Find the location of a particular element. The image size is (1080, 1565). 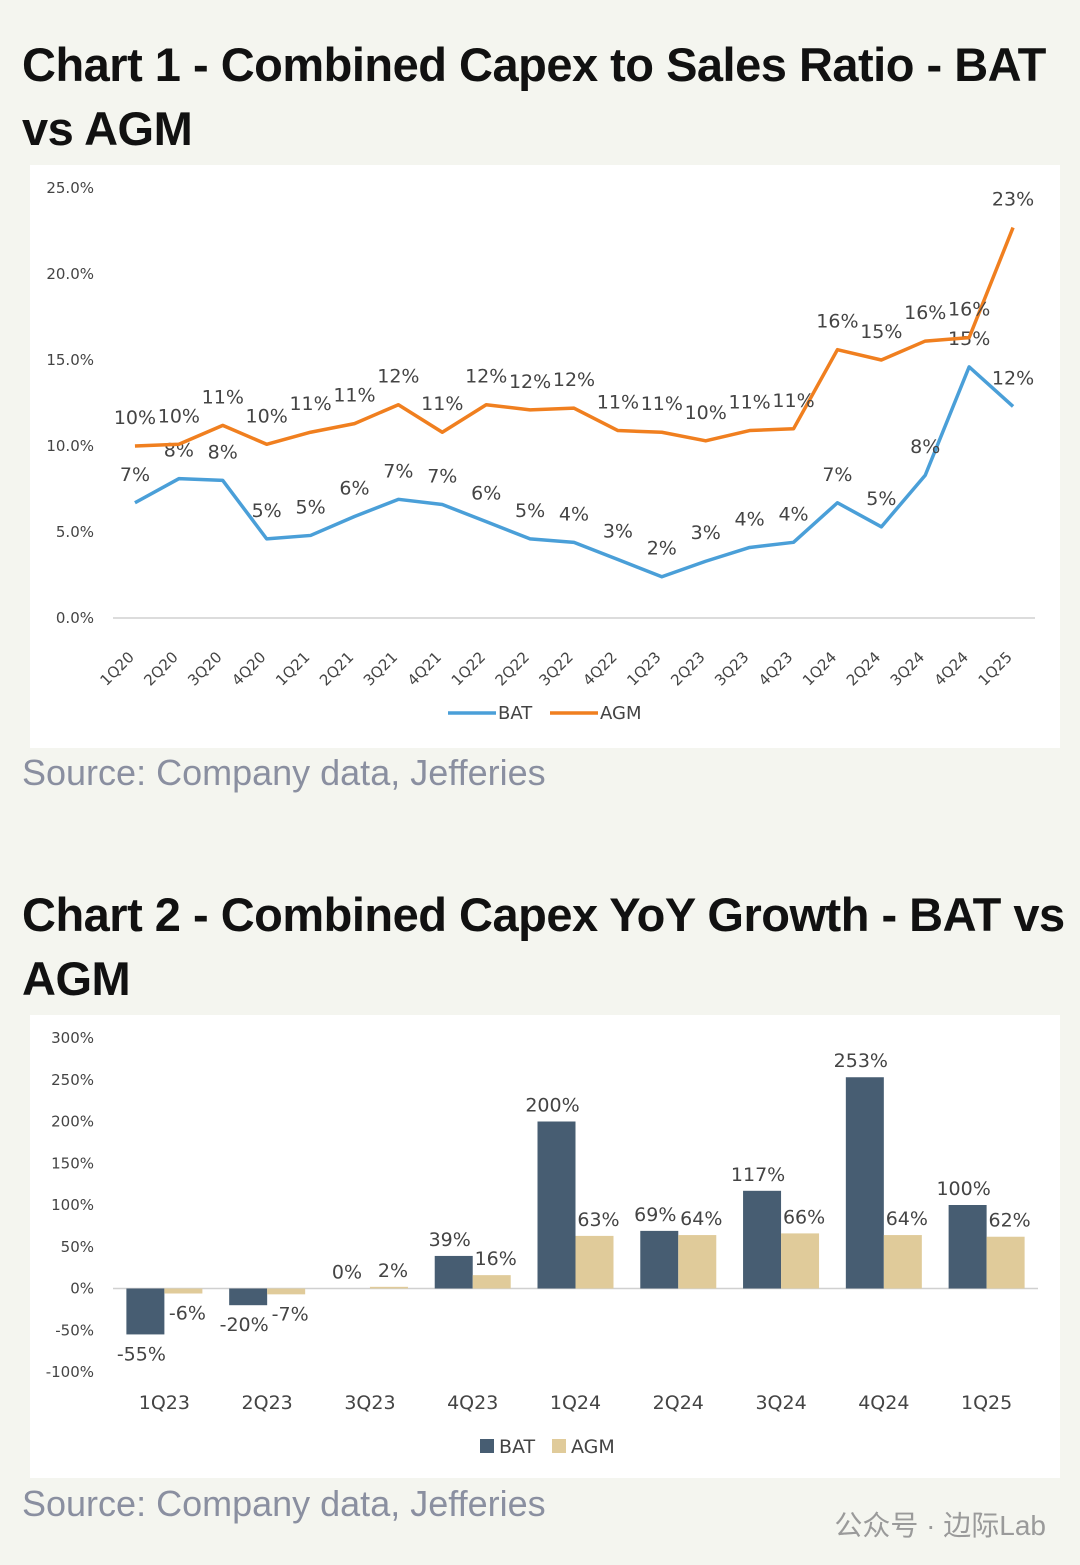

y-tick-label: 5.0% is located at coordinates (75, 532).